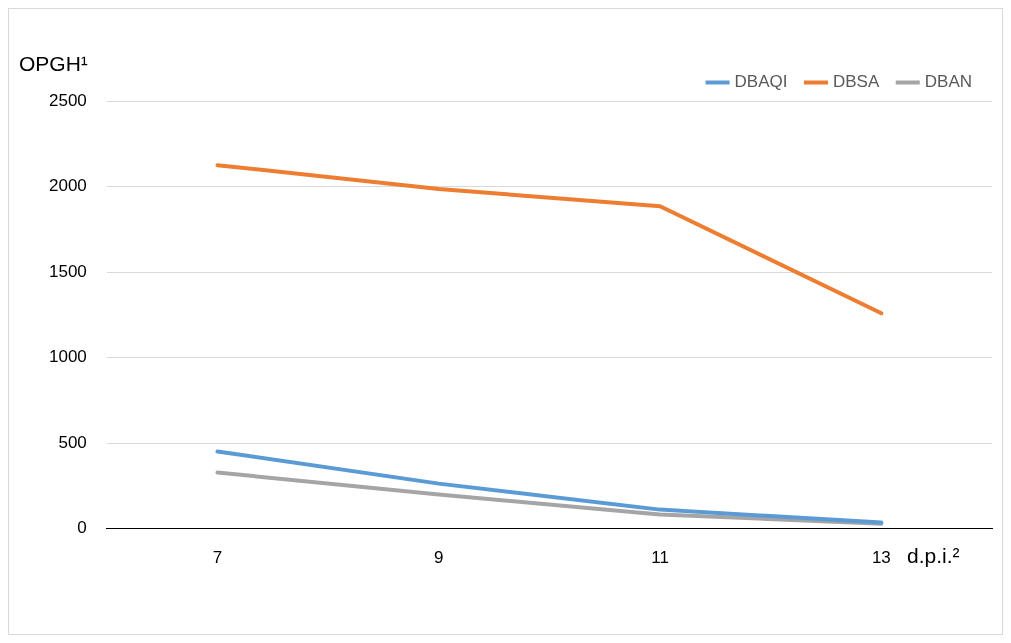 Image resolution: width=1011 pixels, height=643 pixels. I want to click on legend-label: DBSA, so click(856, 82).